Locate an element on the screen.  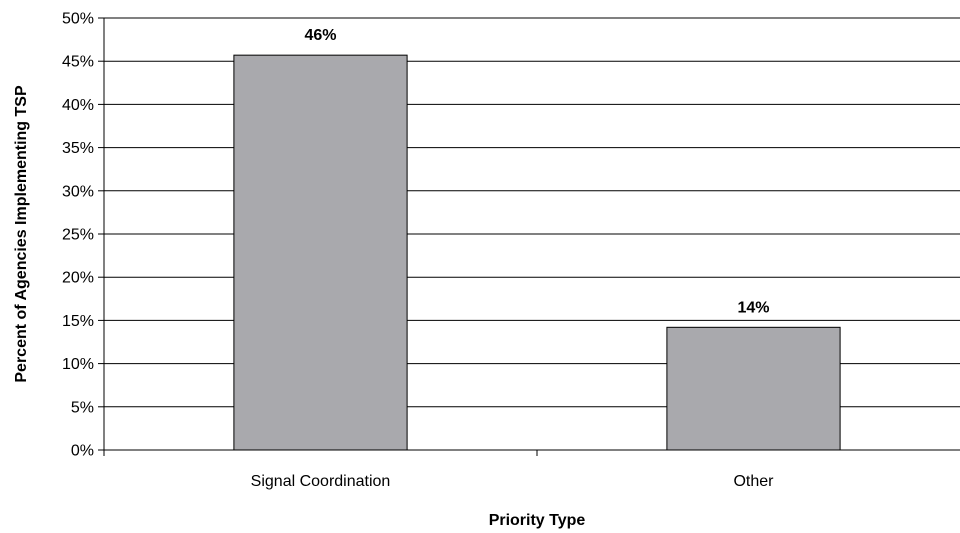
bar-signal-coordination is located at coordinates (320, 252).